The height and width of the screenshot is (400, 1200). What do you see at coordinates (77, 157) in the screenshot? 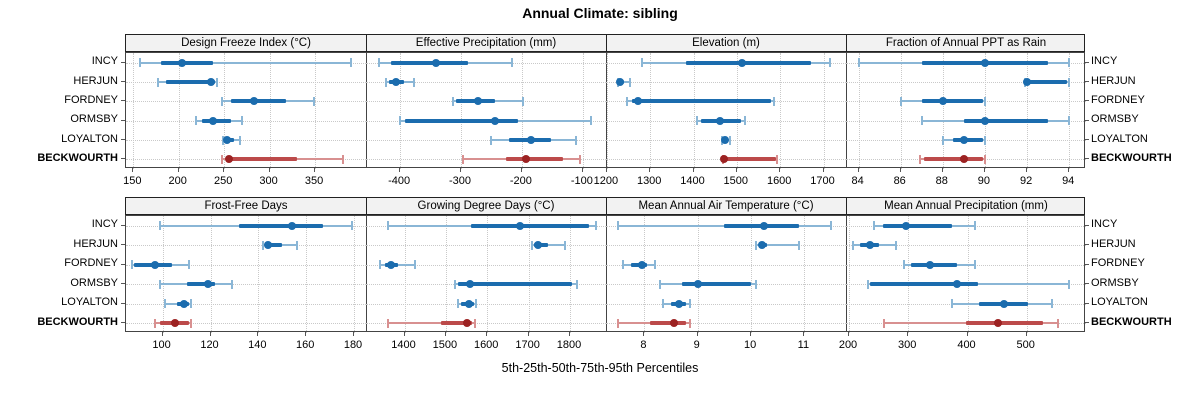
I see `row-label-left: BECKWOURTH` at bounding box center [77, 157].